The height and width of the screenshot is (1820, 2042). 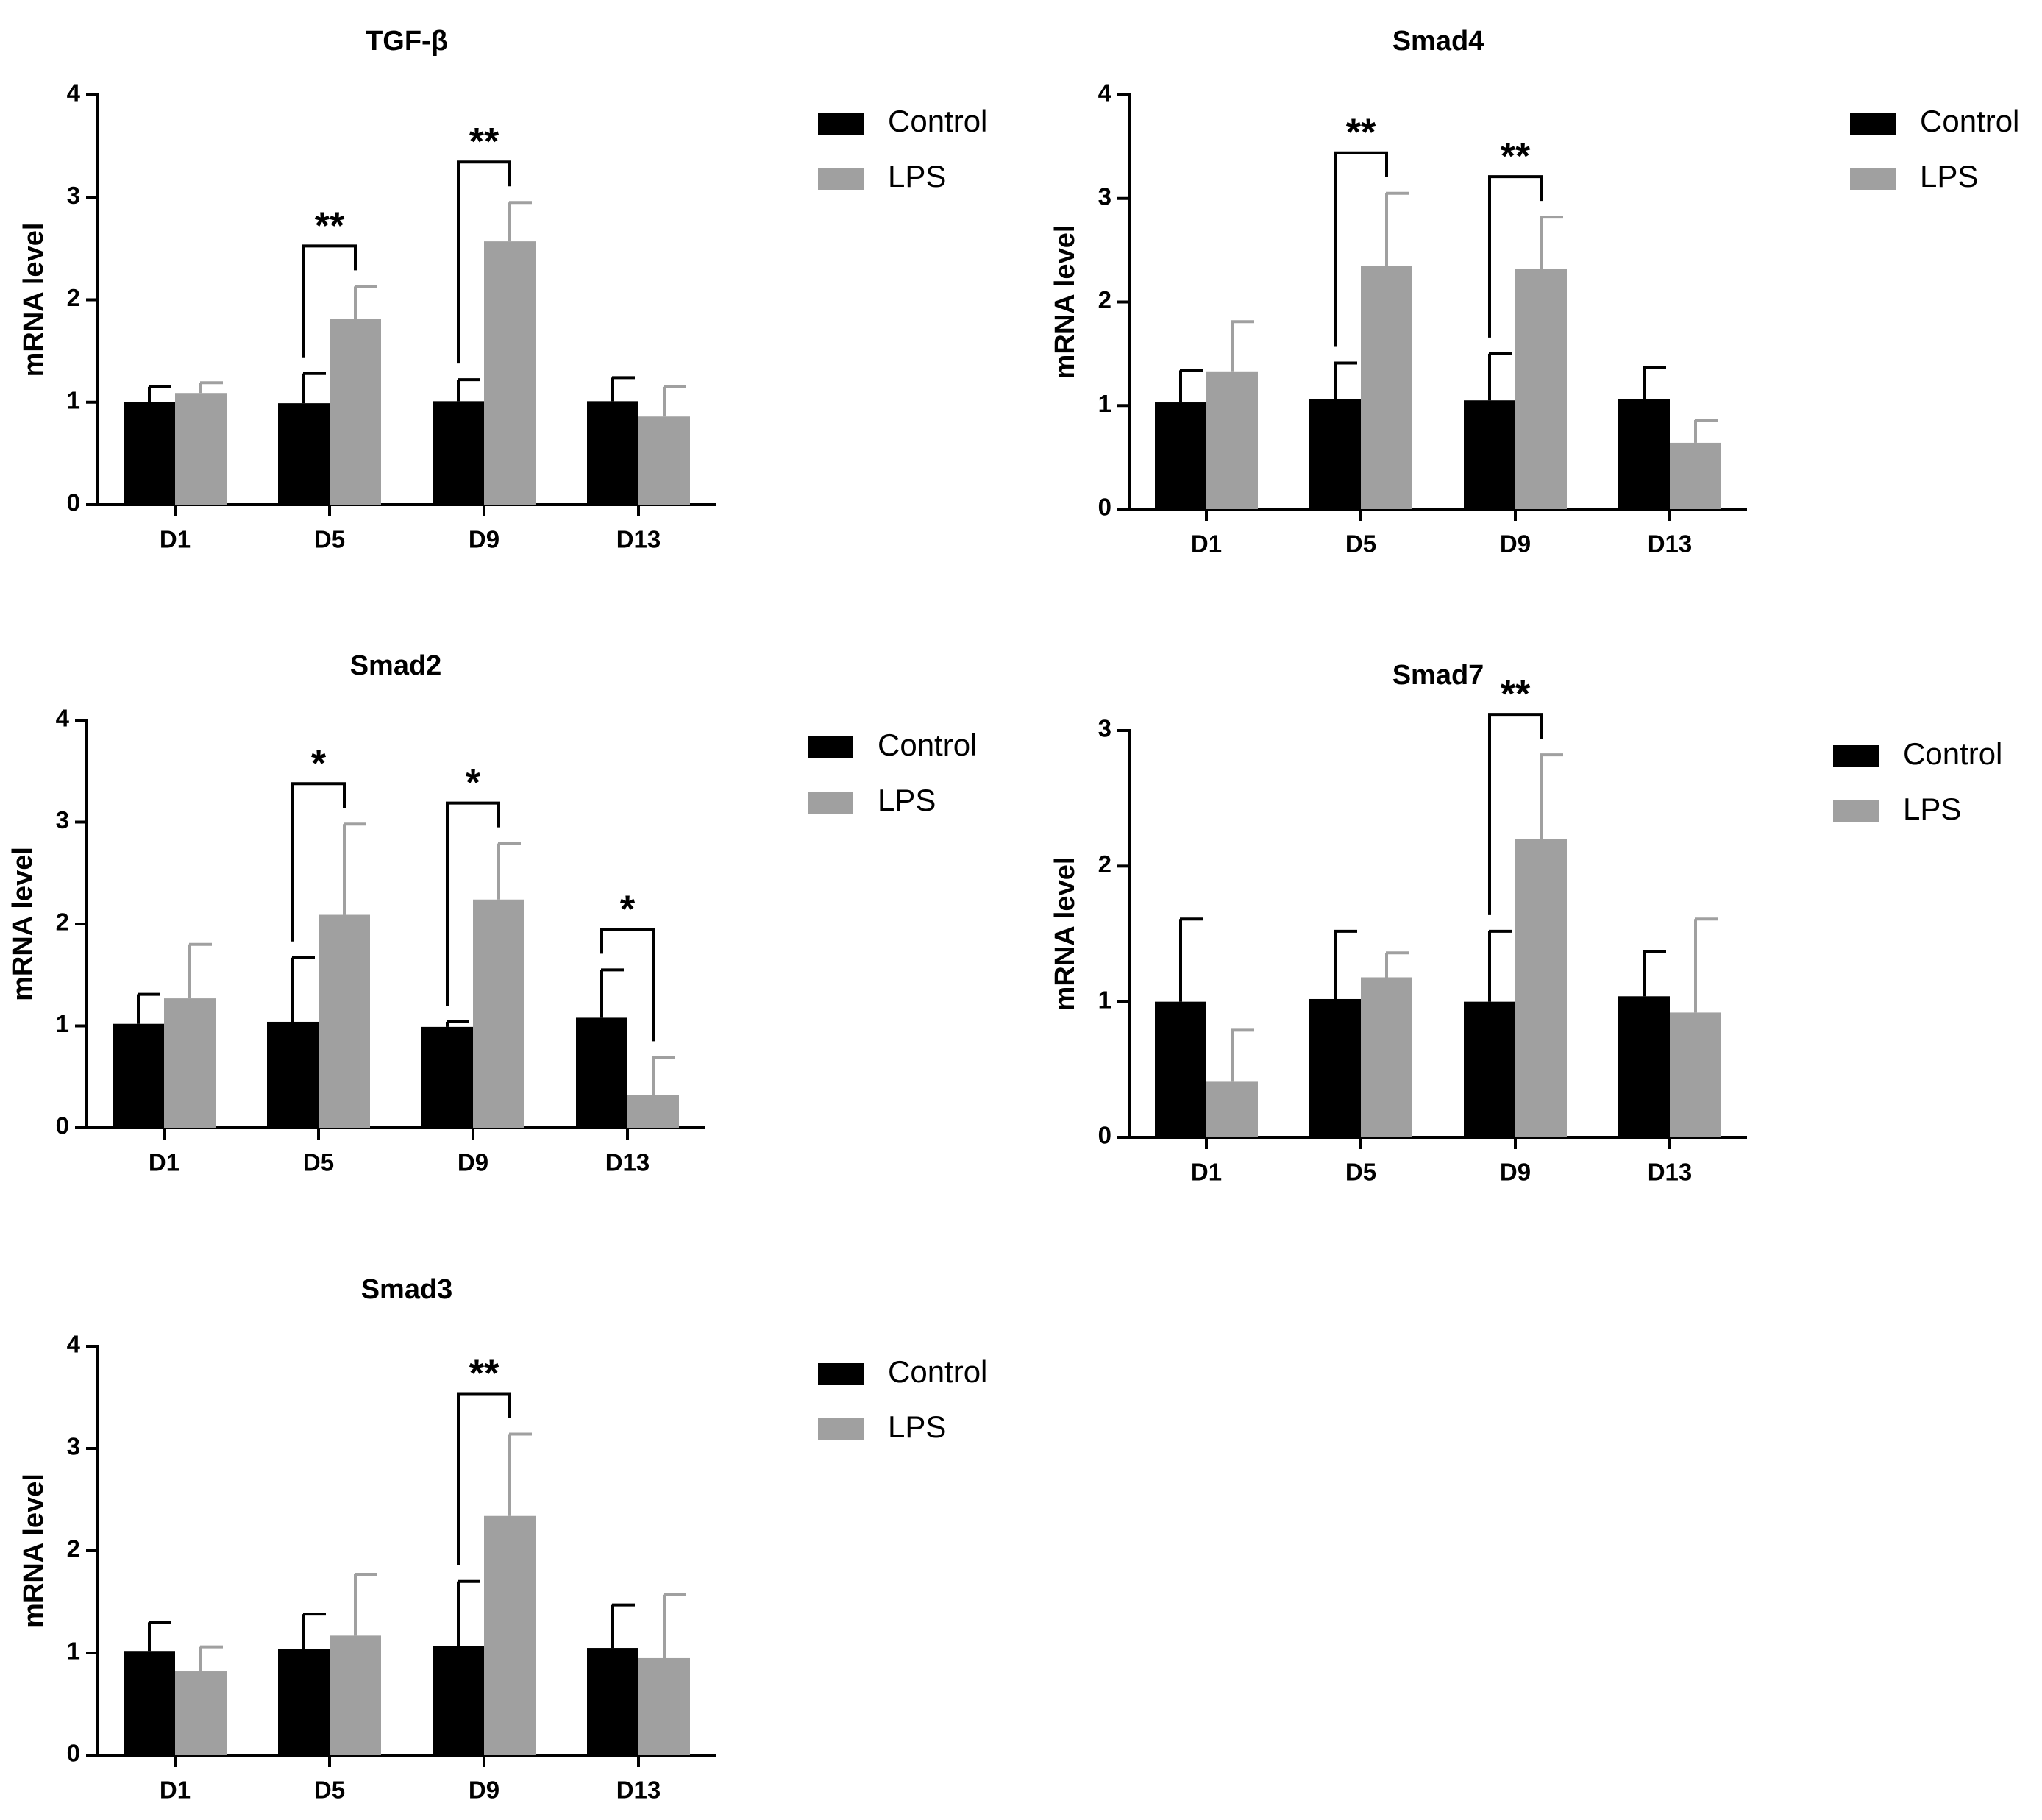 I want to click on chart-title: Smad3, so click(x=407, y=1290).